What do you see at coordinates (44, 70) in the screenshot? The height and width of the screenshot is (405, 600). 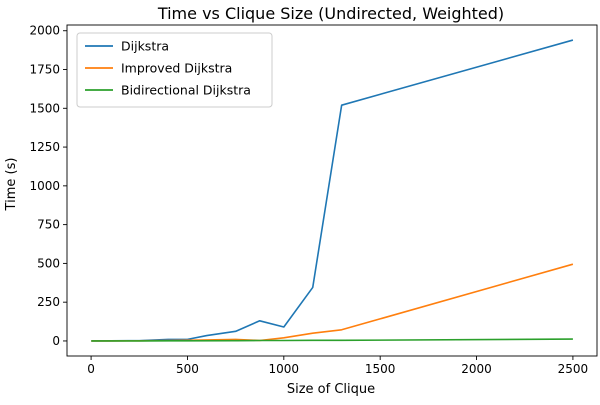 I see `y-tick-label-7: 1750` at bounding box center [44, 70].